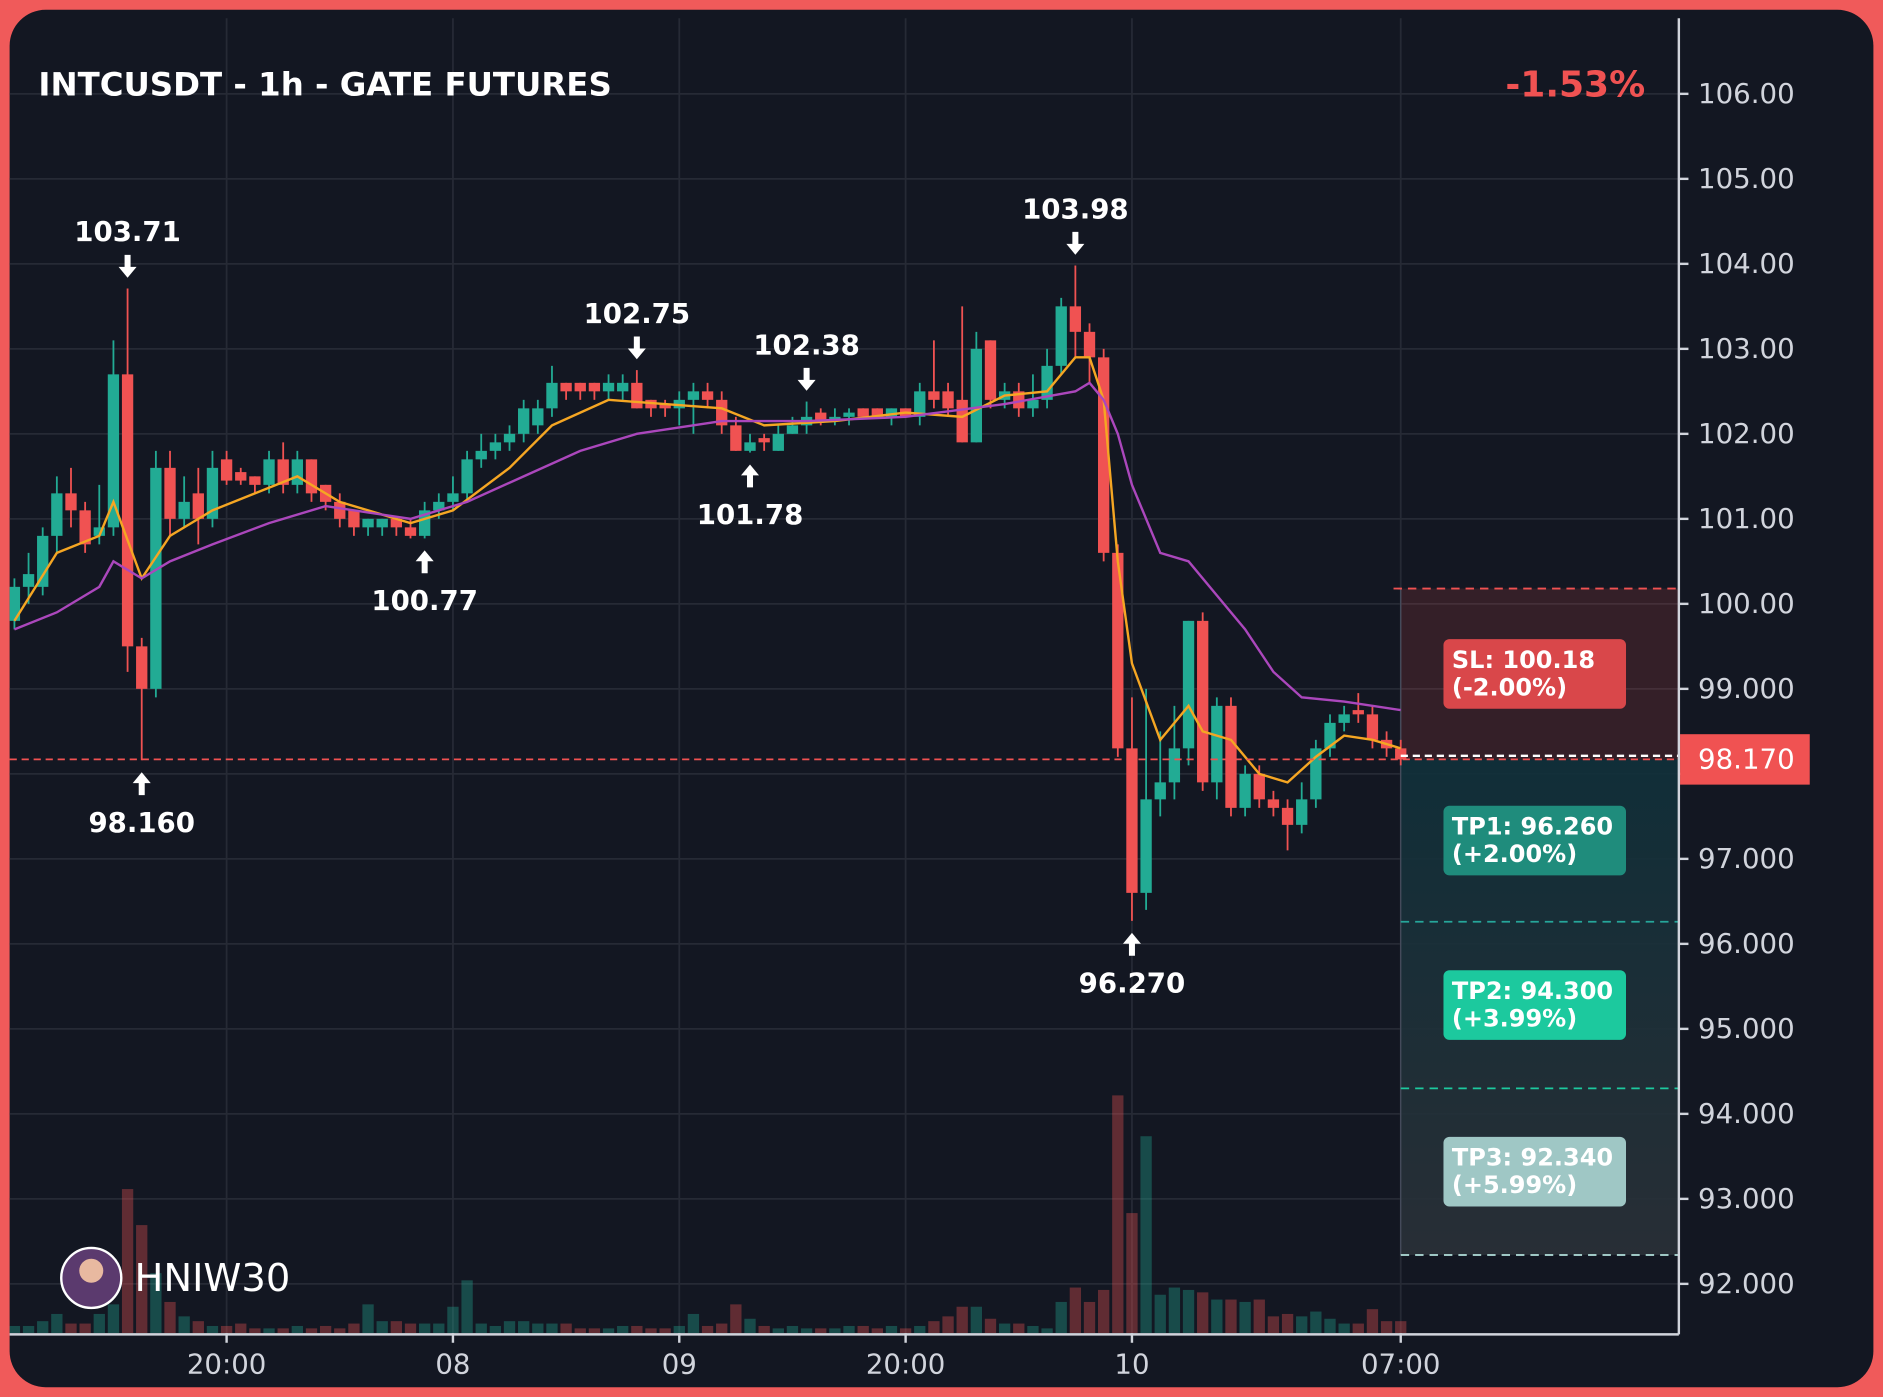 This screenshot has height=1397, width=1883. What do you see at coordinates (127, 231) in the screenshot?
I see `annotation-label: 103.71` at bounding box center [127, 231].